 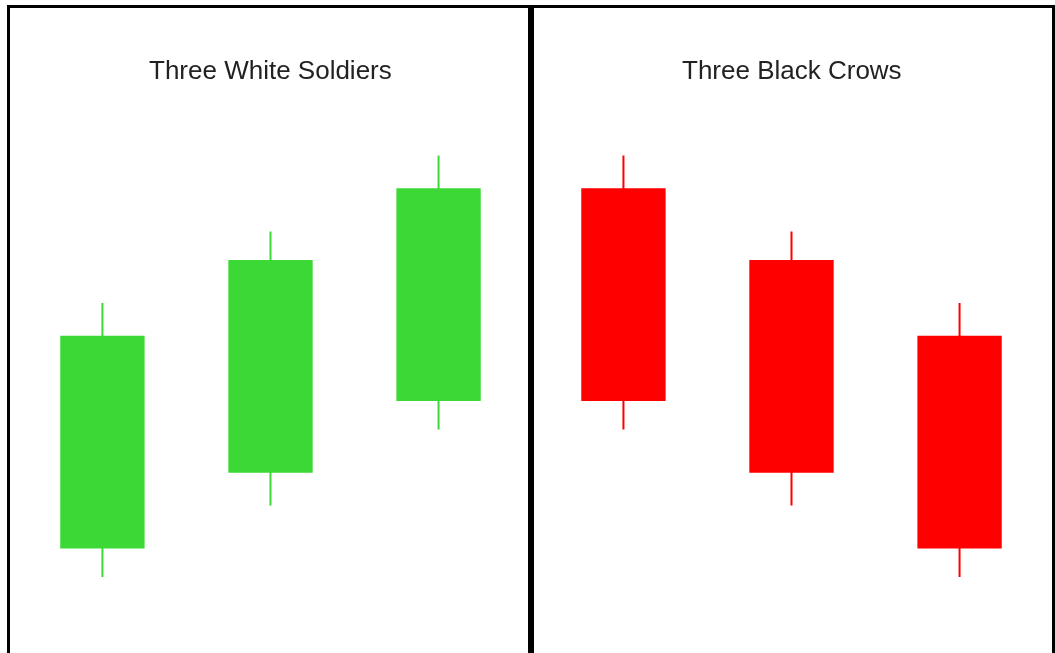 I want to click on chart-title: Three Black Crows, so click(x=792, y=70).